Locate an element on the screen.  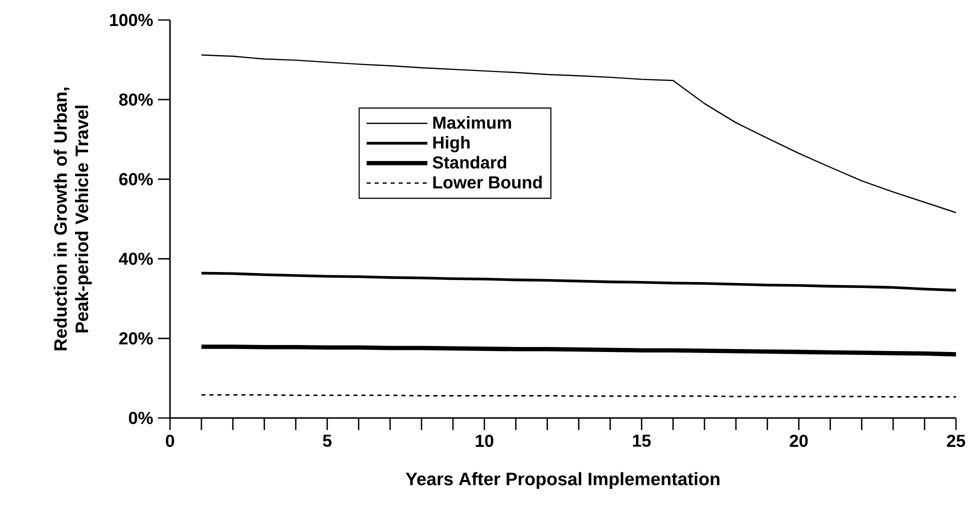
y-tick-label: 100% is located at coordinates (131, 20).